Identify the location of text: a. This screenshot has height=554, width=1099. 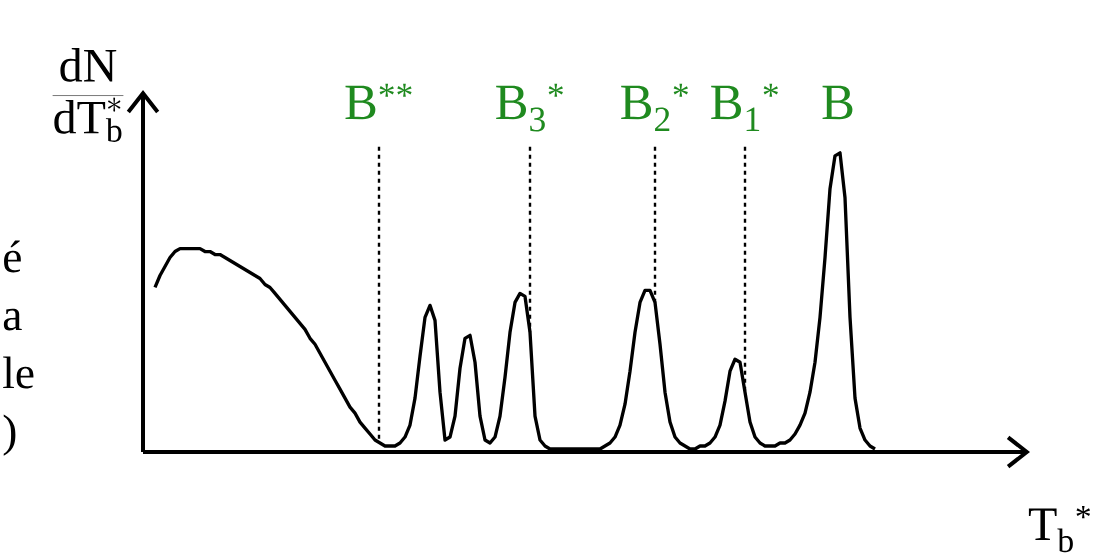
(12, 319).